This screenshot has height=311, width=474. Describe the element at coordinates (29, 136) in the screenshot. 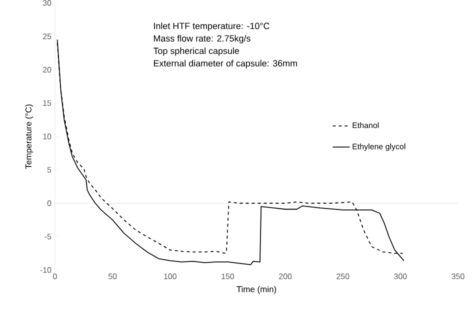

I see `y-axis-title: Temperature (°C)` at that location.